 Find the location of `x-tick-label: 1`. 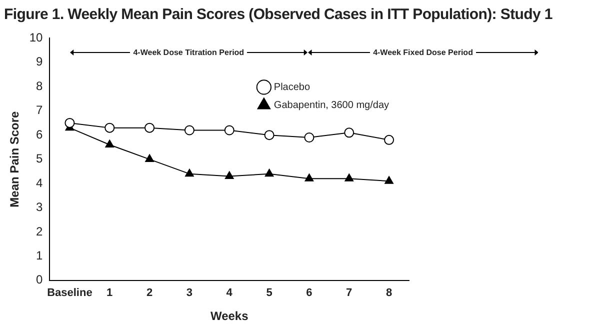

x-tick-label: 1 is located at coordinates (109, 293).